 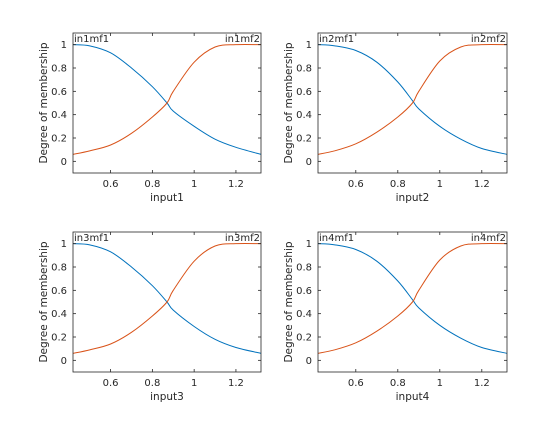 I want to click on series-line-in3mf2, so click(x=167, y=298).